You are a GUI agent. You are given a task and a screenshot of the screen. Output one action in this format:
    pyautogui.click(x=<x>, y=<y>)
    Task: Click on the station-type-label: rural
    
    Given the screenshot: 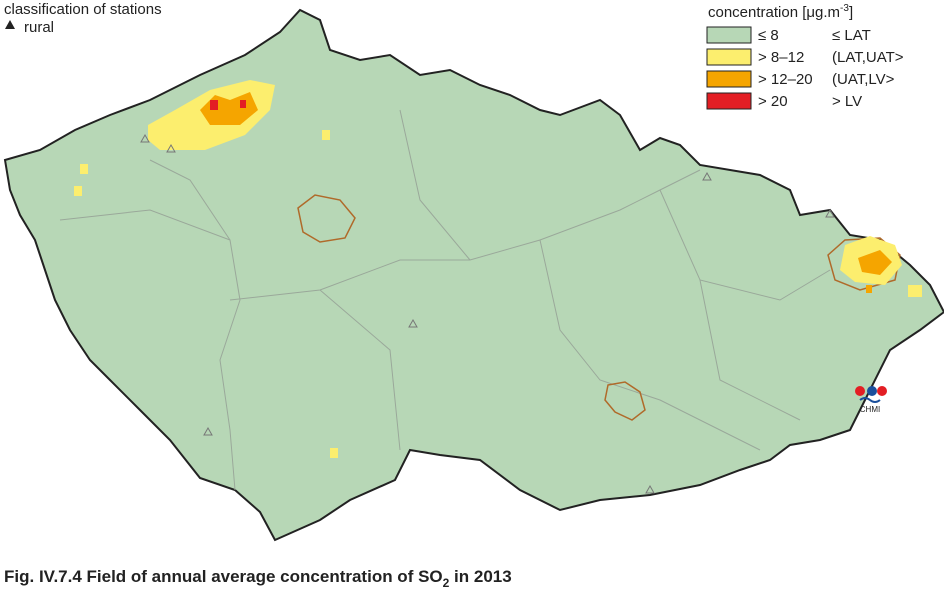 What is the action you would take?
    pyautogui.click(x=39, y=27)
    